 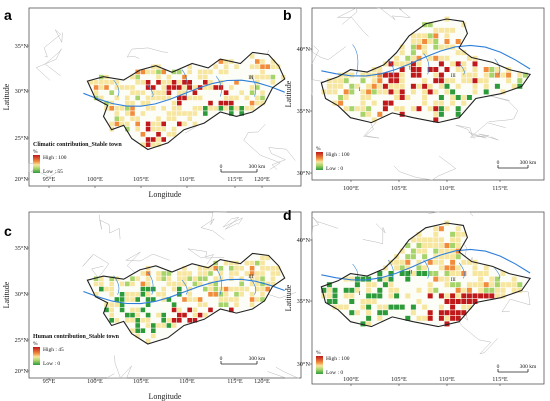 What do you see at coordinates (184, 88) in the screenshot?
I see `river-network` at bounding box center [184, 88].